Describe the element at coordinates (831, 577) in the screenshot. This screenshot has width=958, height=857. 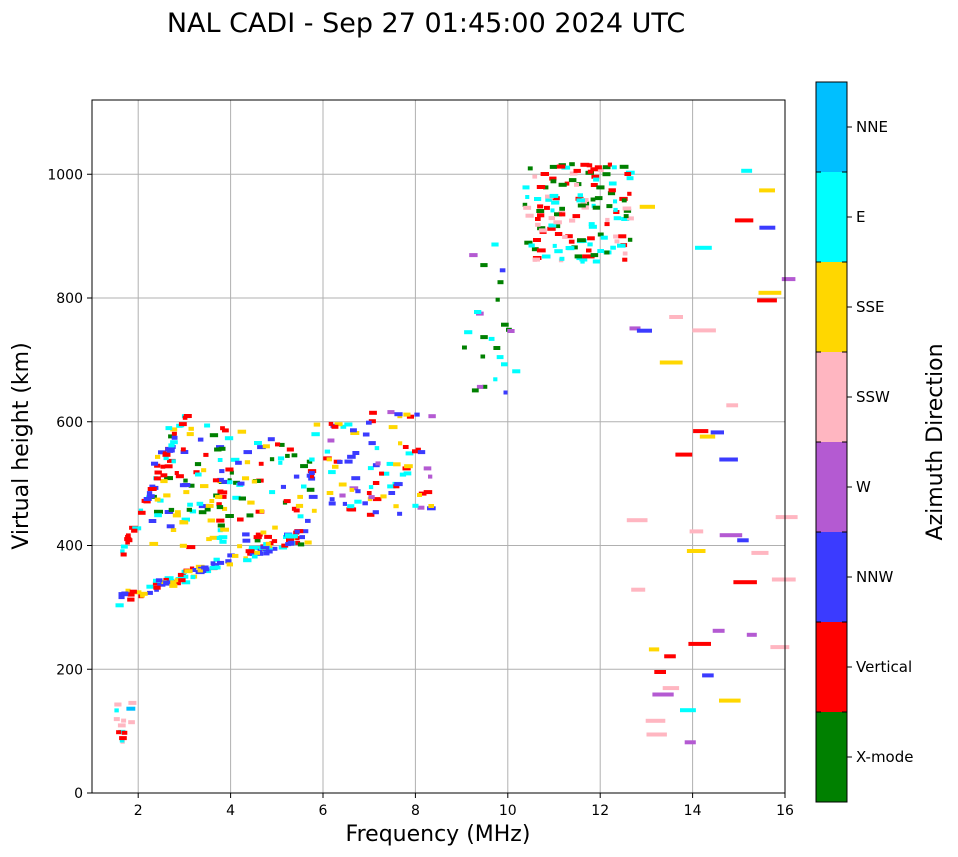
I see `colorbar-swatch` at that location.